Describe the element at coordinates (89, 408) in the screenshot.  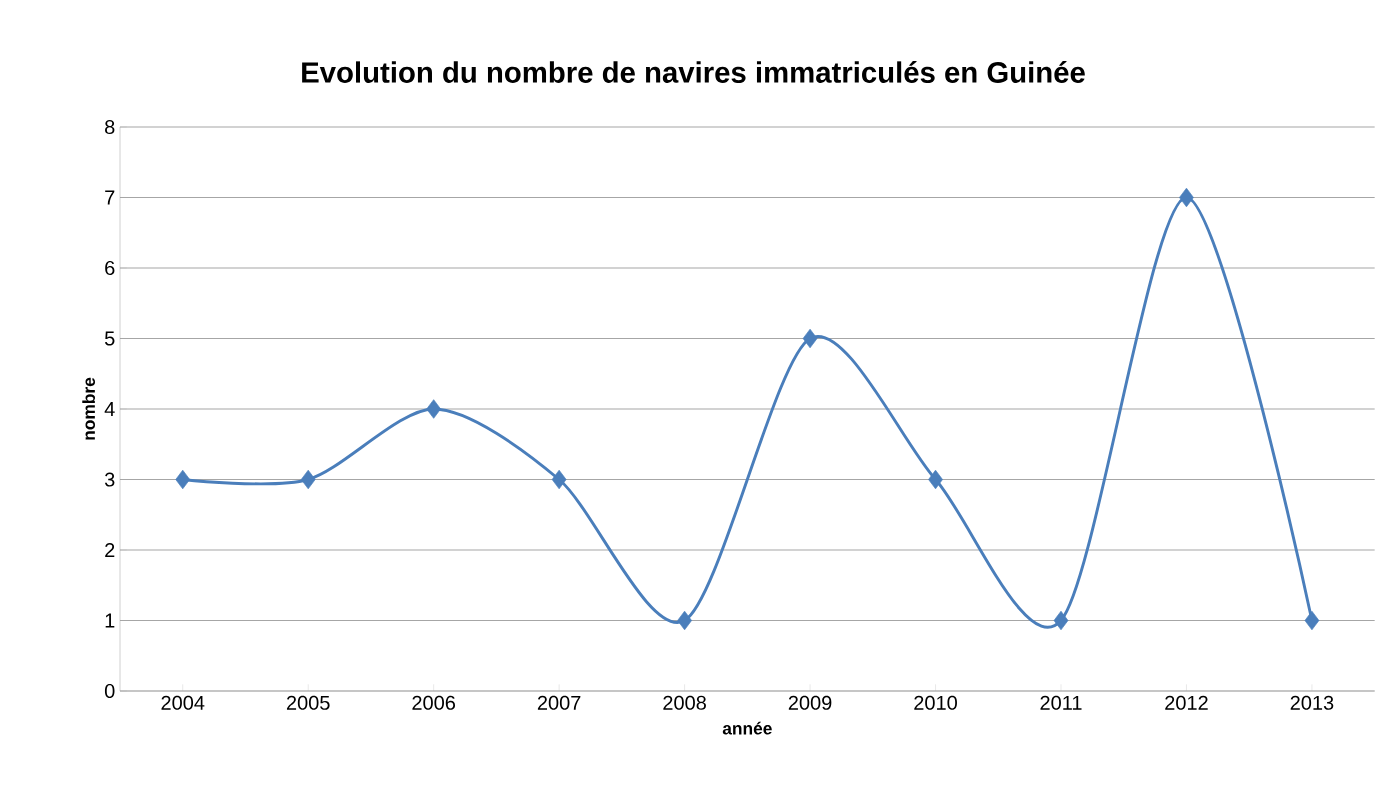
I see `y-axis-title: nombre` at that location.